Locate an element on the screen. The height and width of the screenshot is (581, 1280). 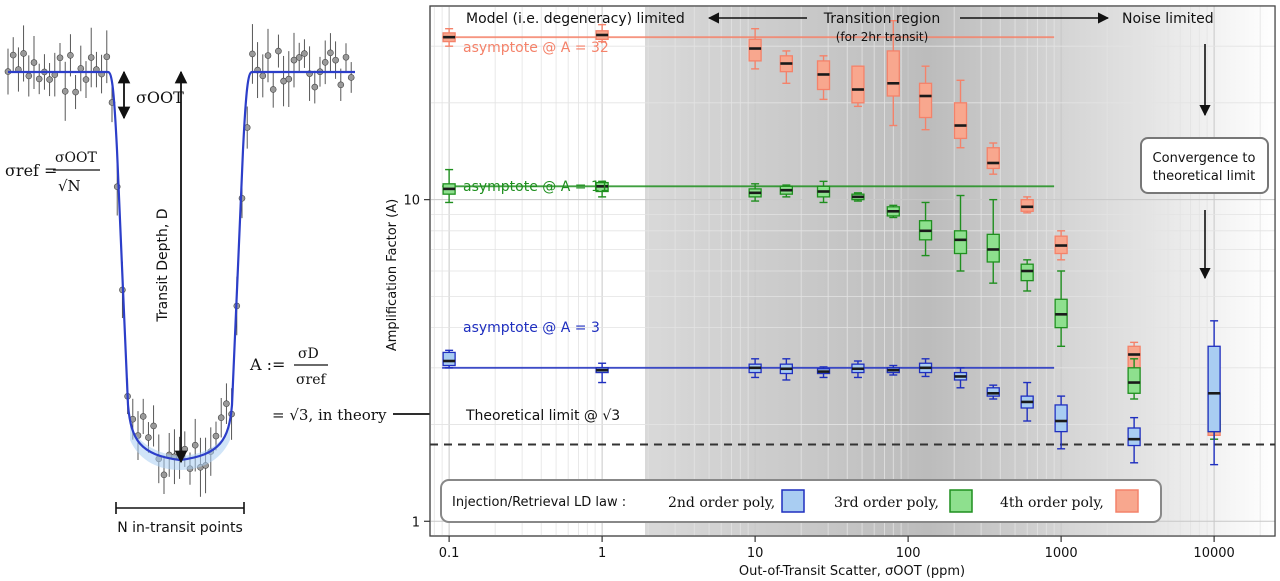
theoretical-limit-label: Theoretical limit @ √3 is located at coordinates (542, 416).